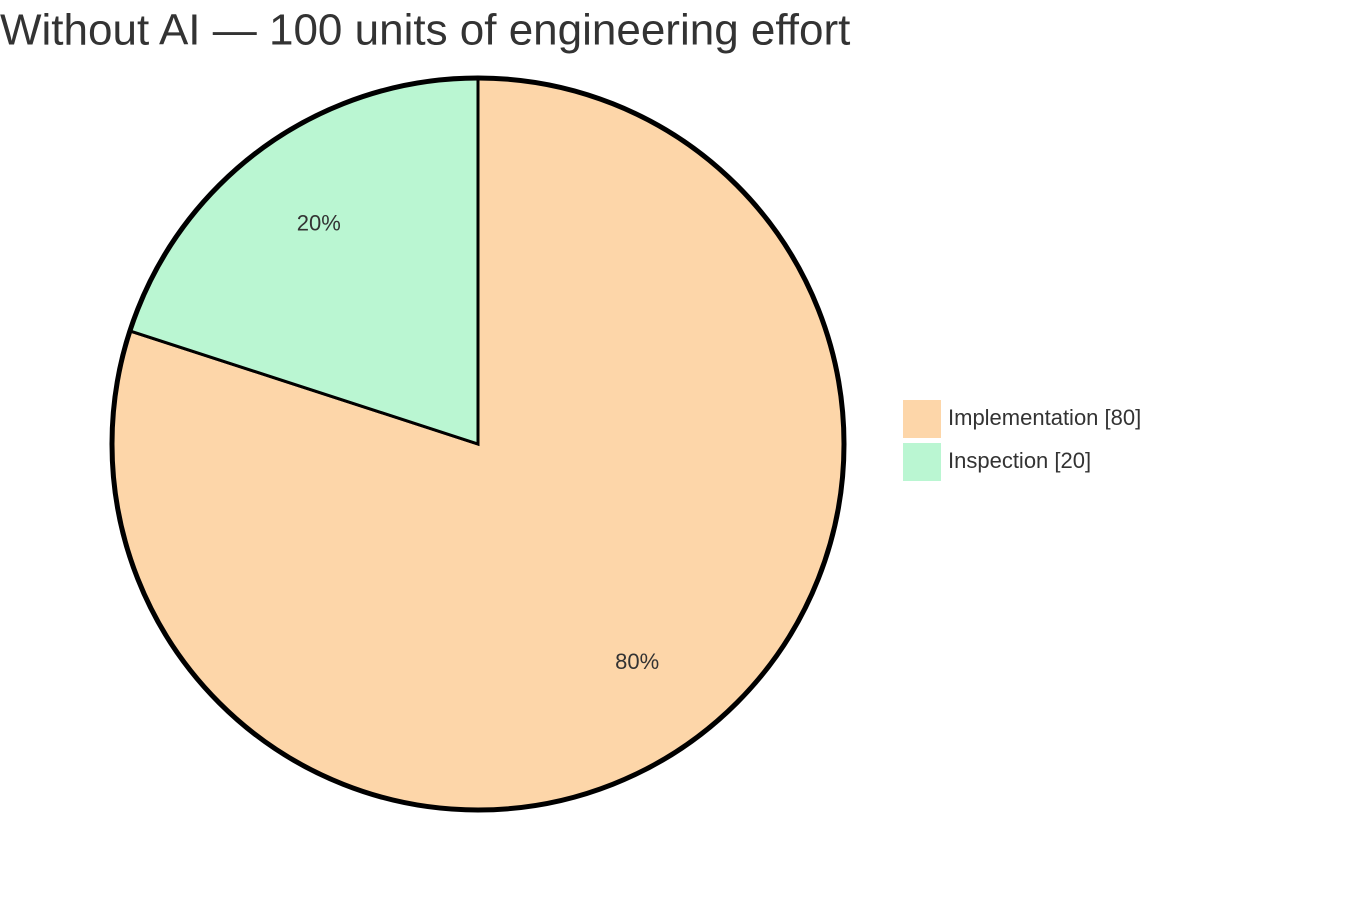 Image resolution: width=1356 pixels, height=905 pixels. Describe the element at coordinates (319, 223) in the screenshot. I see `data-label: 20%` at that location.